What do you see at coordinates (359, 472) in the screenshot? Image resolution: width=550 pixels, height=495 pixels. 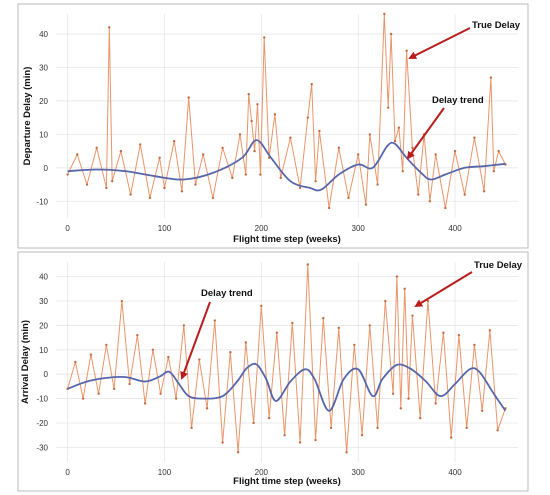 I see `x-tick-label: 300` at bounding box center [359, 472].